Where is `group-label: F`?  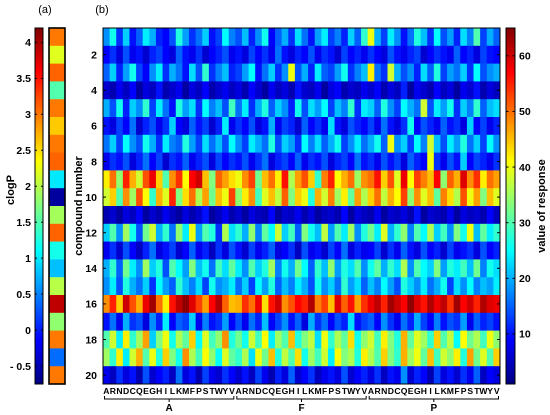 group-label: F is located at coordinates (301, 408).